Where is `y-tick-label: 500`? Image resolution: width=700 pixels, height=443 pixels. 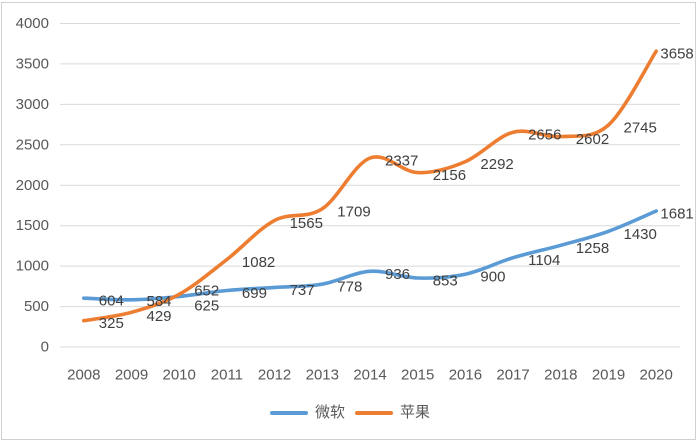
y-tick-label: 500 is located at coordinates (36, 306).